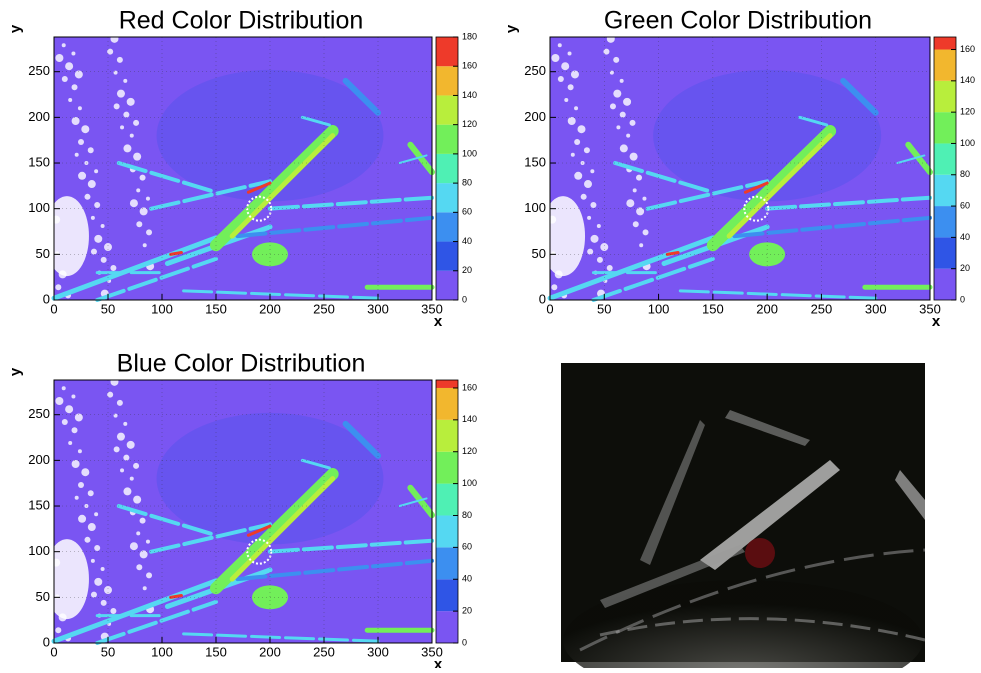 This screenshot has width=981, height=673. Describe the element at coordinates (549, 308) in the screenshot. I see `x-tick-label: 0` at that location.